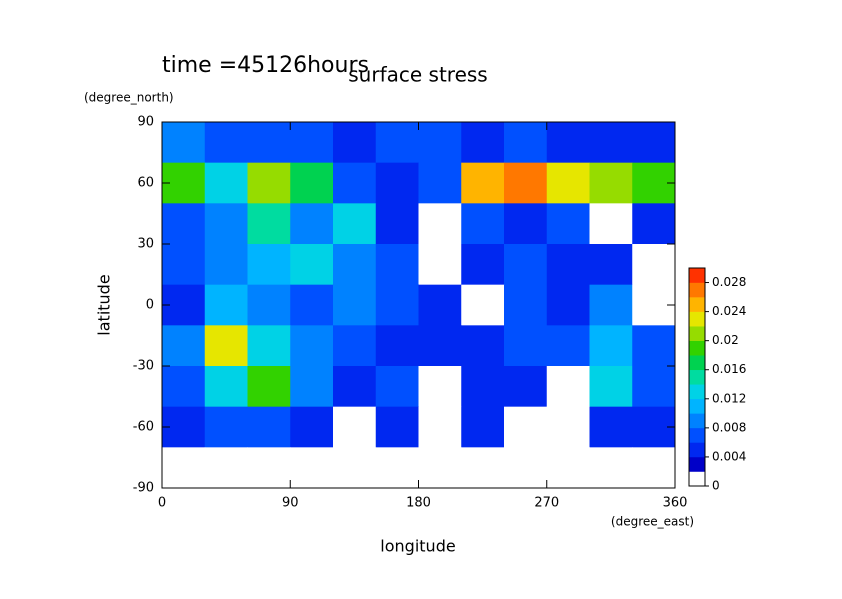  What do you see at coordinates (729, 456) in the screenshot?
I see `colorbar-label: 0.004` at bounding box center [729, 456].